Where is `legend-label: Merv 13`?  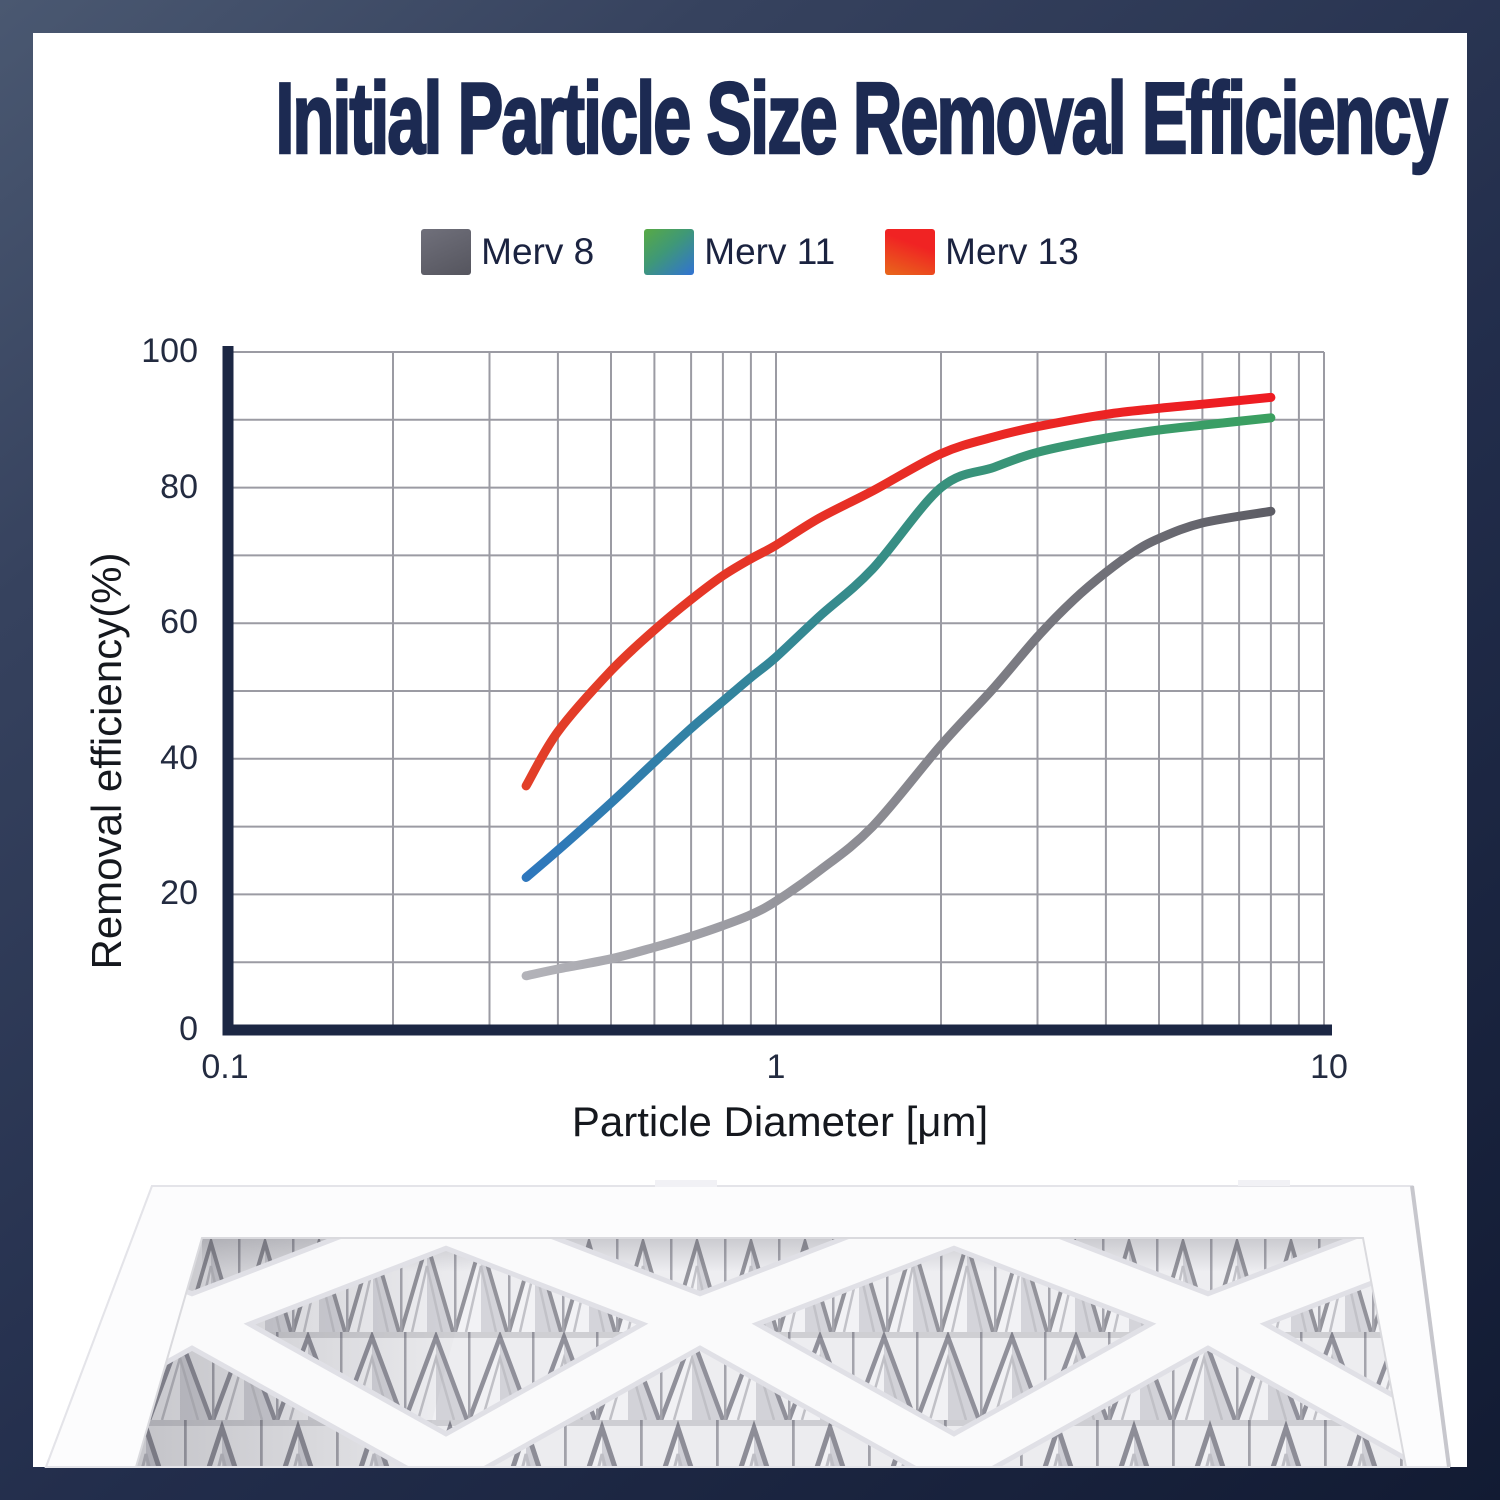
legend-label: Merv 13 is located at coordinates (1012, 251).